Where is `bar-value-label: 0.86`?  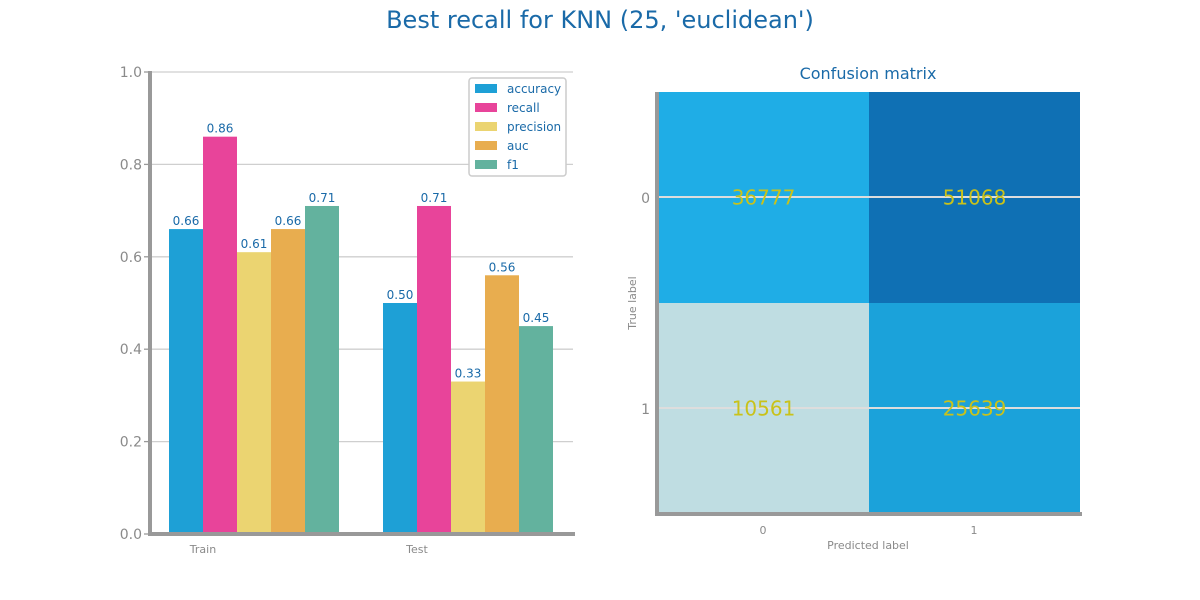
bar-value-label: 0.86 is located at coordinates (220, 129).